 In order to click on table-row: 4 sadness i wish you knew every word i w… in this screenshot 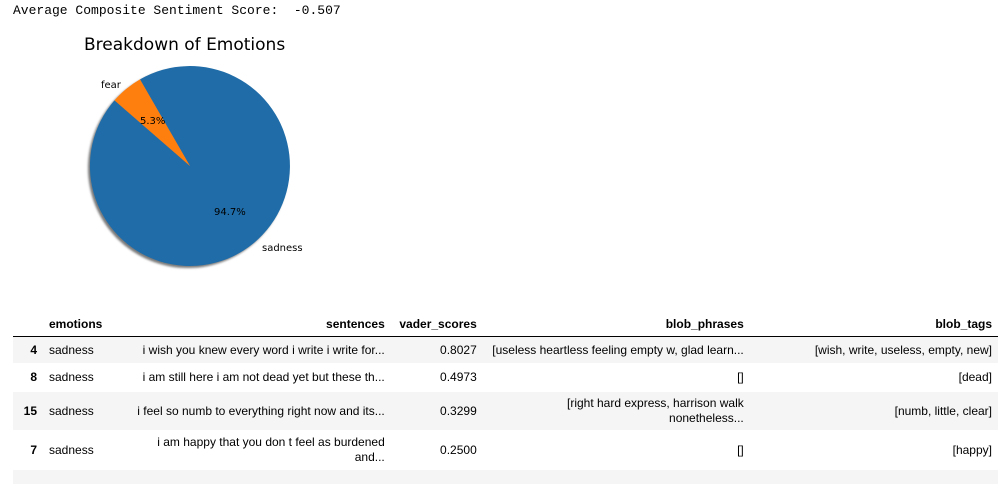, I will do `click(505, 349)`.